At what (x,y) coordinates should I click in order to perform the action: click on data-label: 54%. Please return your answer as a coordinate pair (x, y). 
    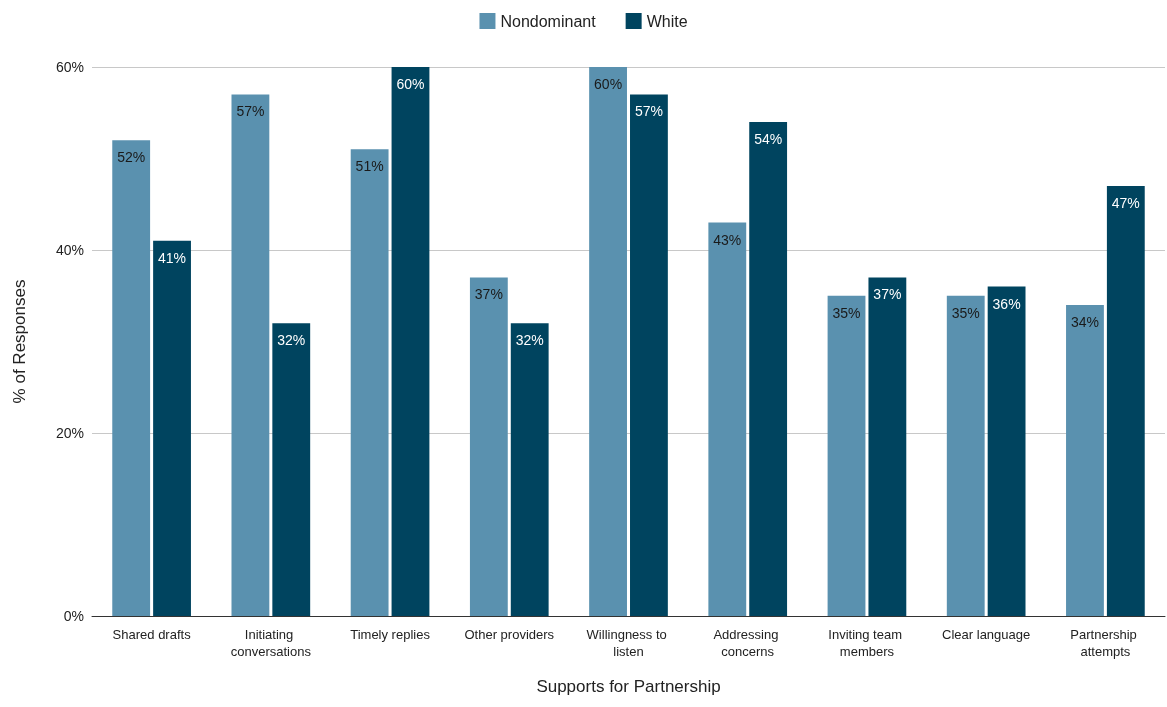
    Looking at the image, I should click on (768, 138).